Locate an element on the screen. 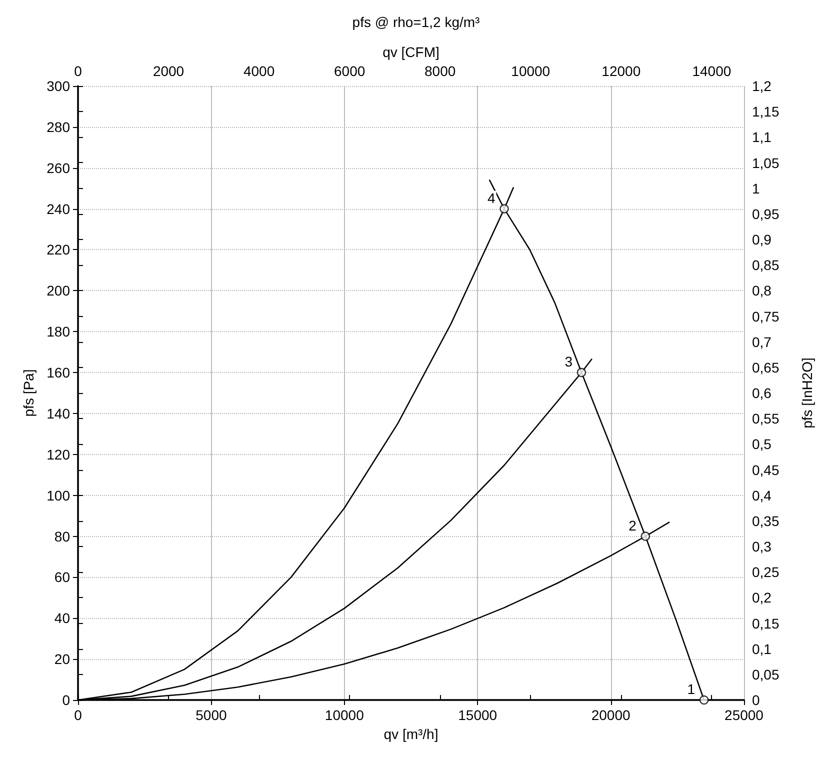 This screenshot has height=764, width=832. y2-tick-label: 1,1 is located at coordinates (762, 137).